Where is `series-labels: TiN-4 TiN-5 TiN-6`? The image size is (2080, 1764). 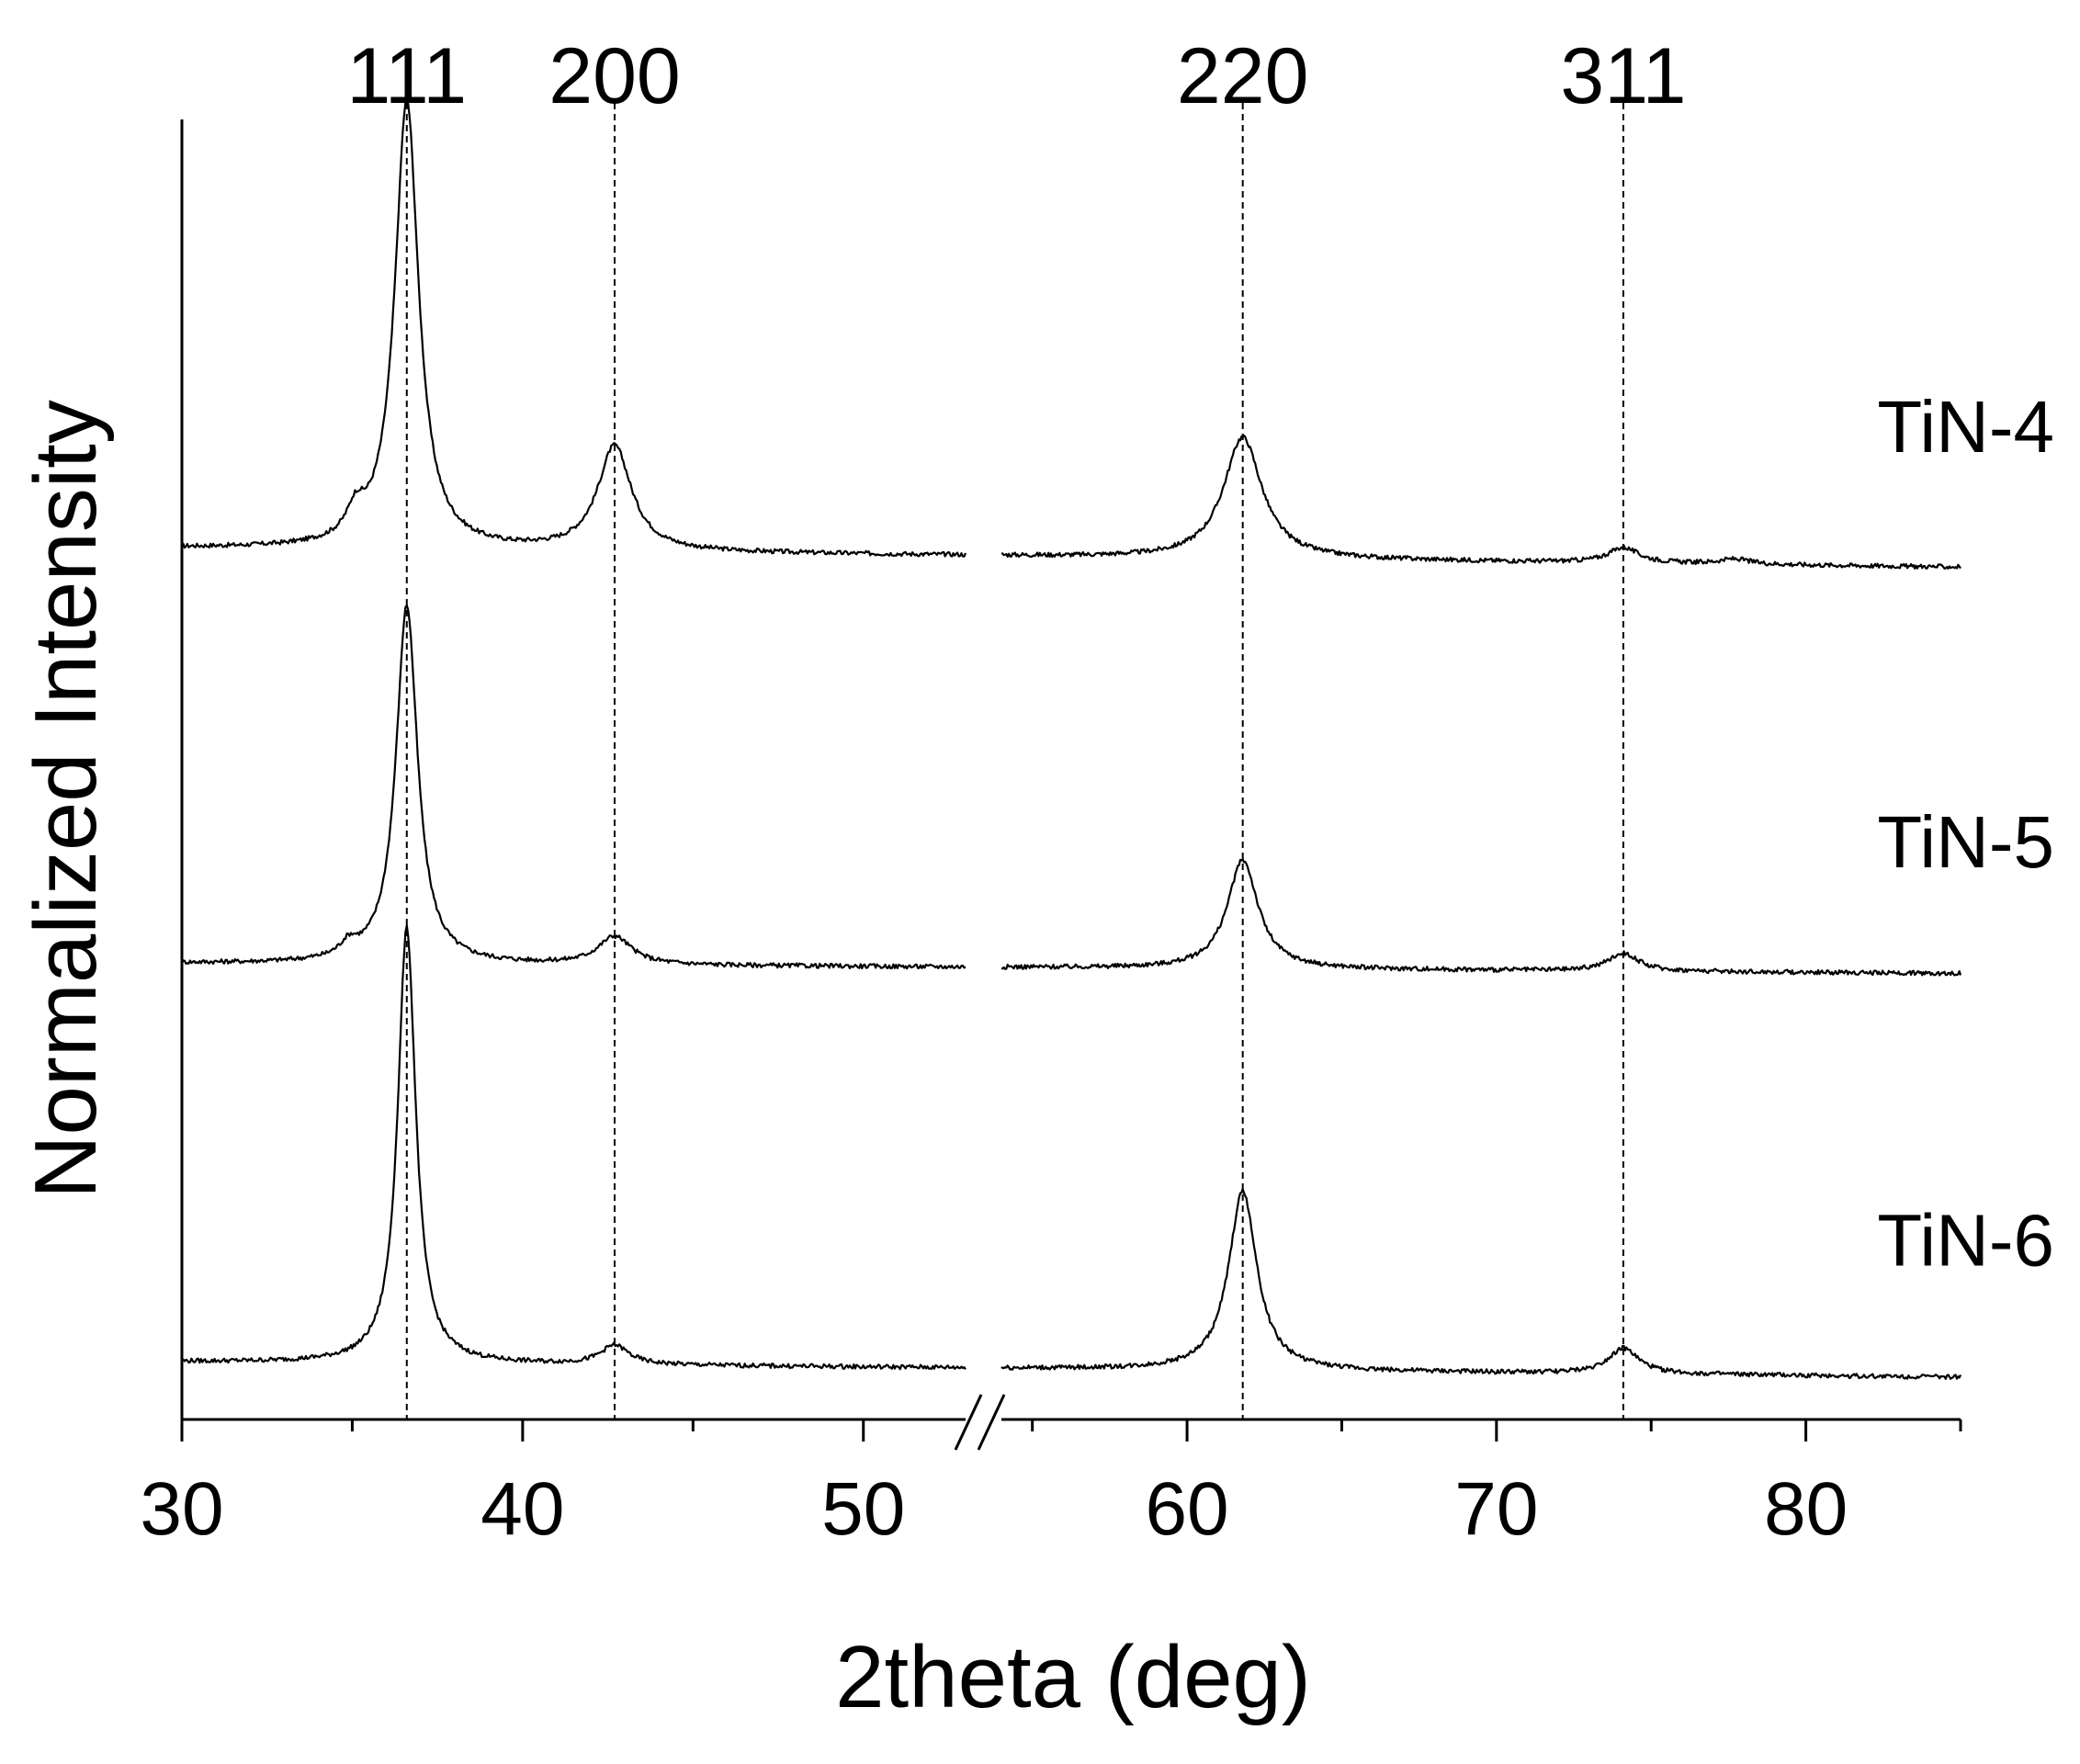
series-labels: TiN-4 TiN-5 TiN-6 is located at coordinates (1965, 834).